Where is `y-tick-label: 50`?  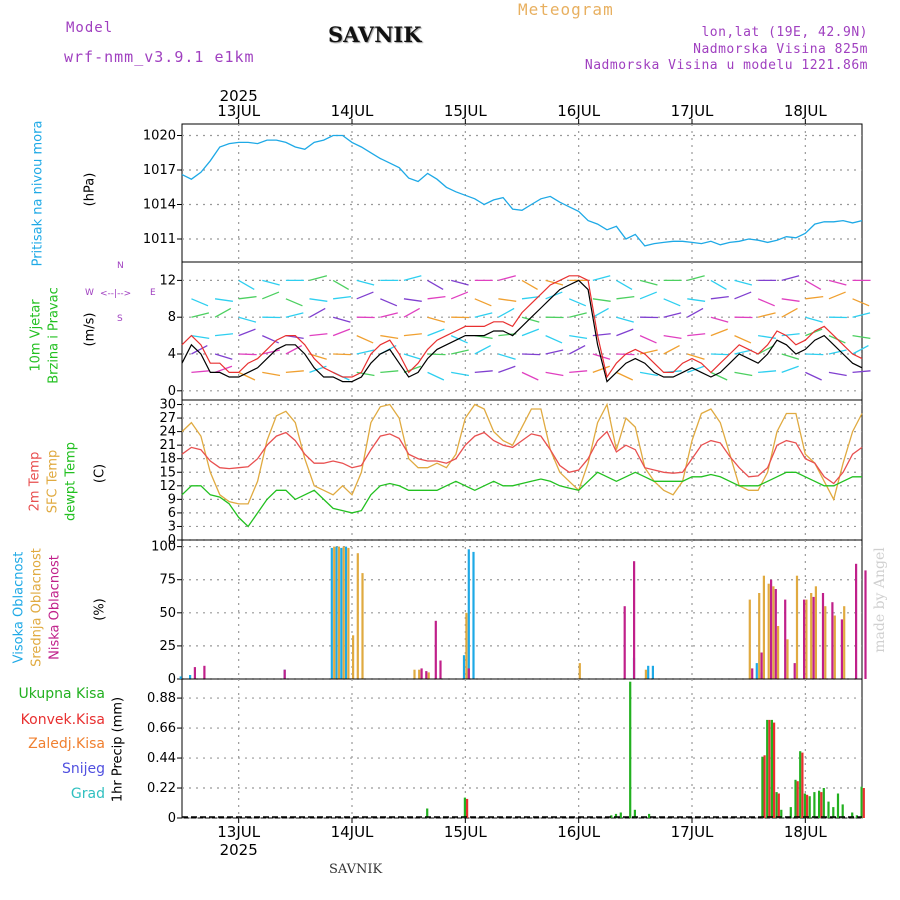 y-tick-label: 50 is located at coordinates (167, 613).